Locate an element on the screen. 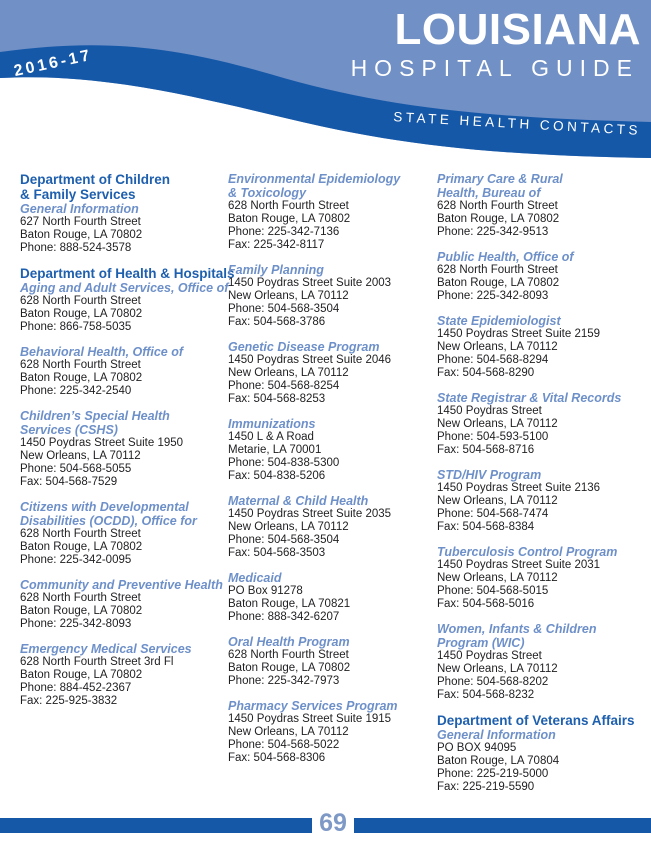 Image resolution: width=651 pixels, height=845 pixels. address-line: 627 North Fourth Street is located at coordinates (80, 222).